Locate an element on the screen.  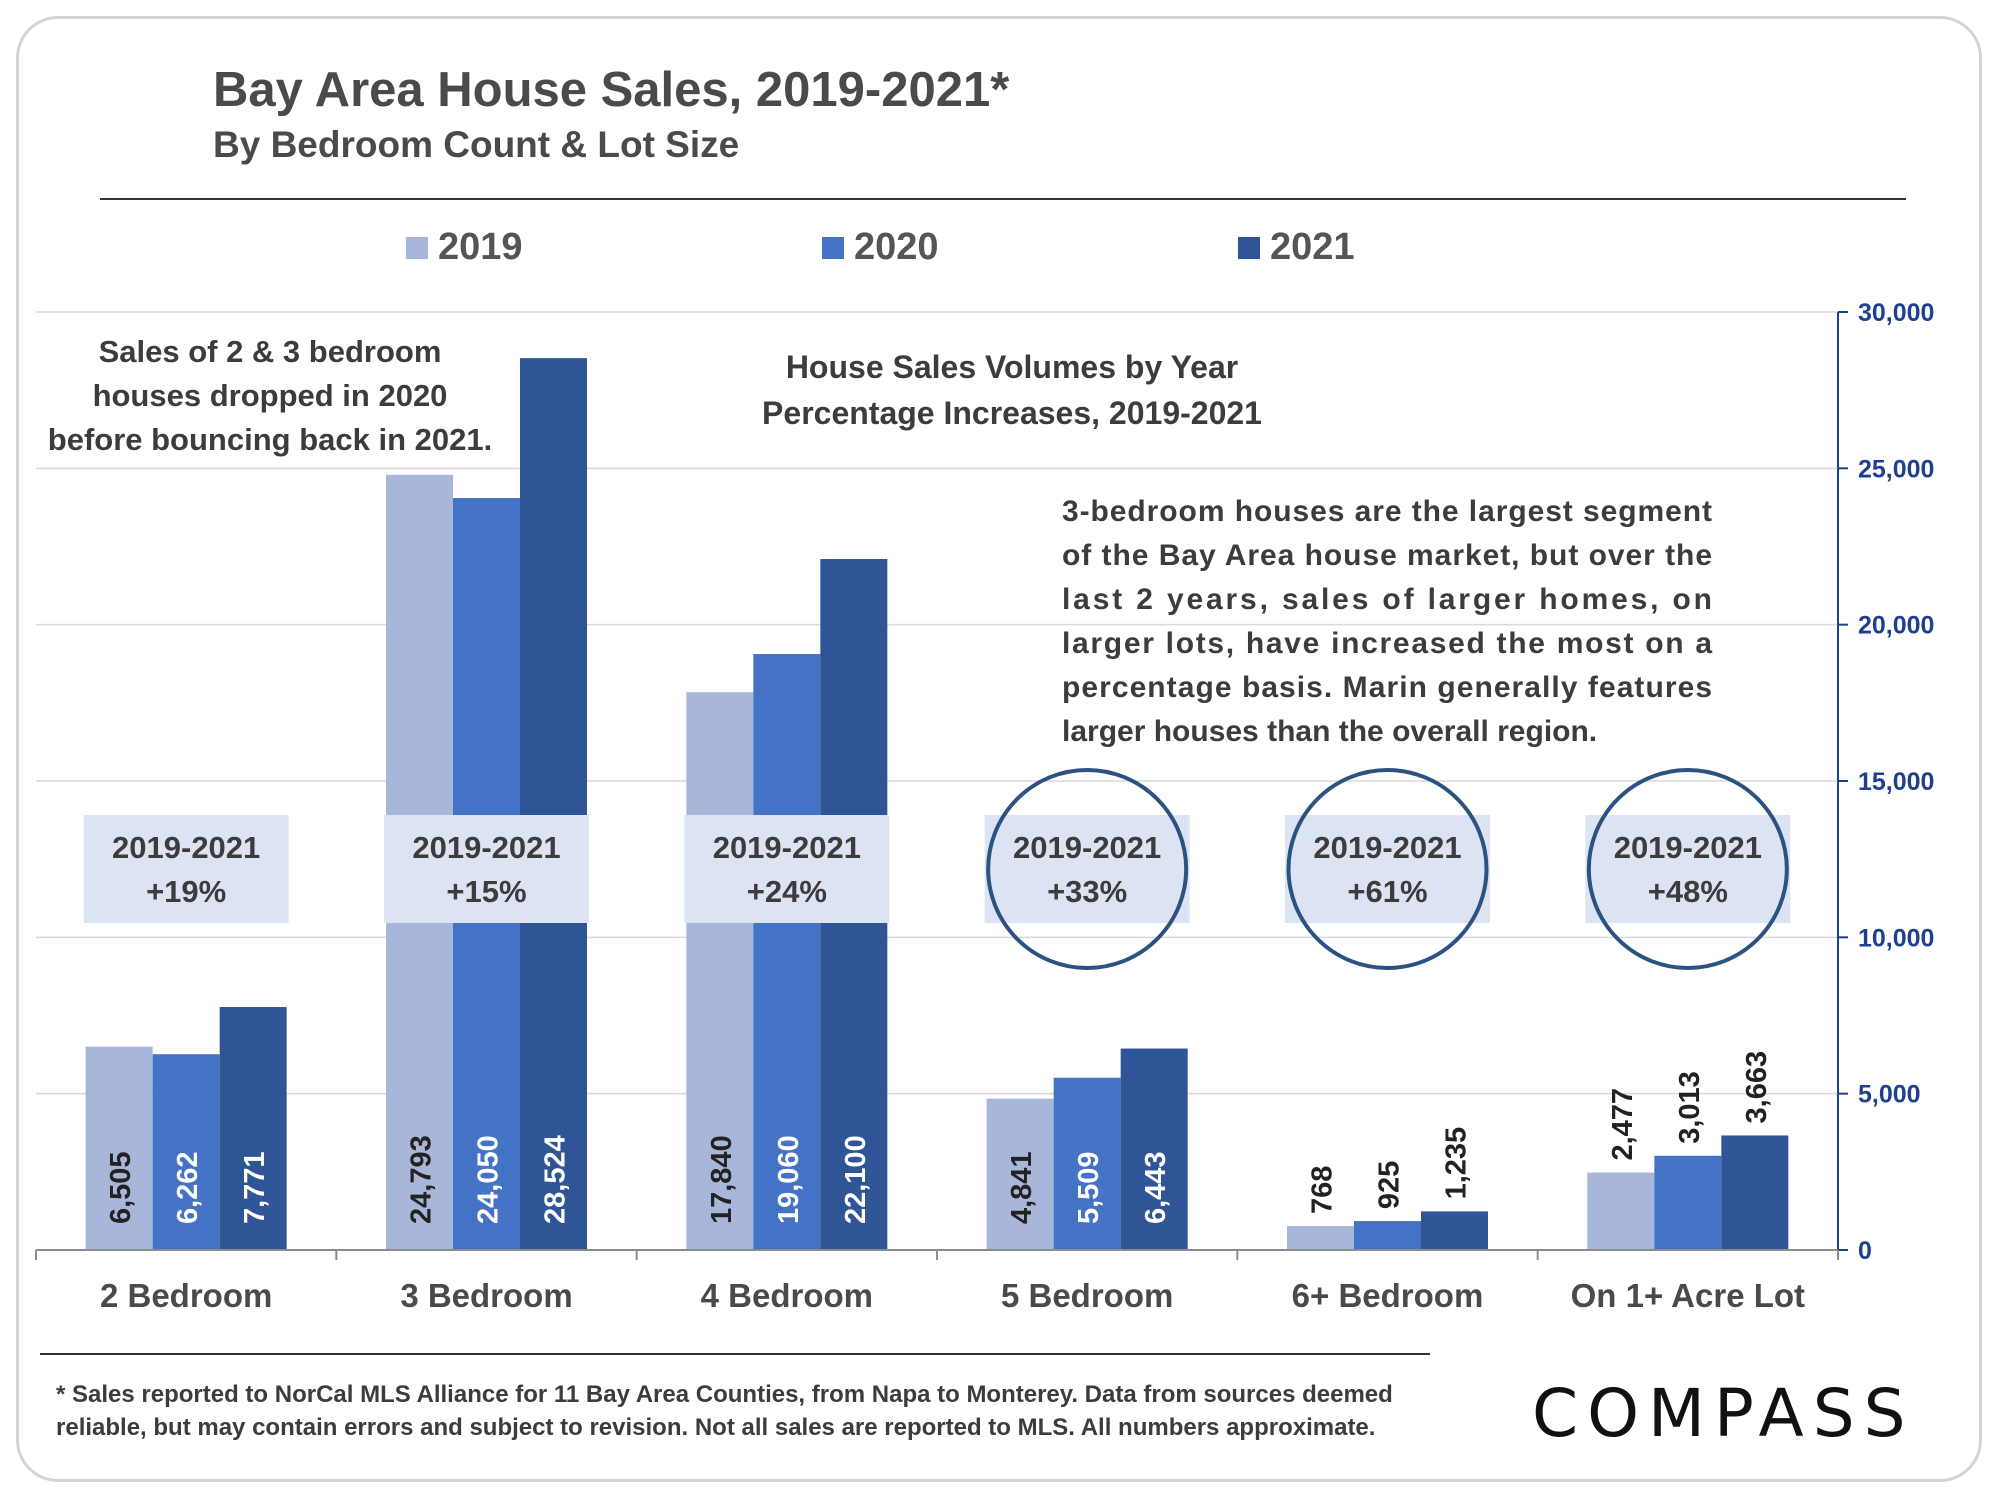
y-tick-label: 25,000 is located at coordinates (1896, 469).